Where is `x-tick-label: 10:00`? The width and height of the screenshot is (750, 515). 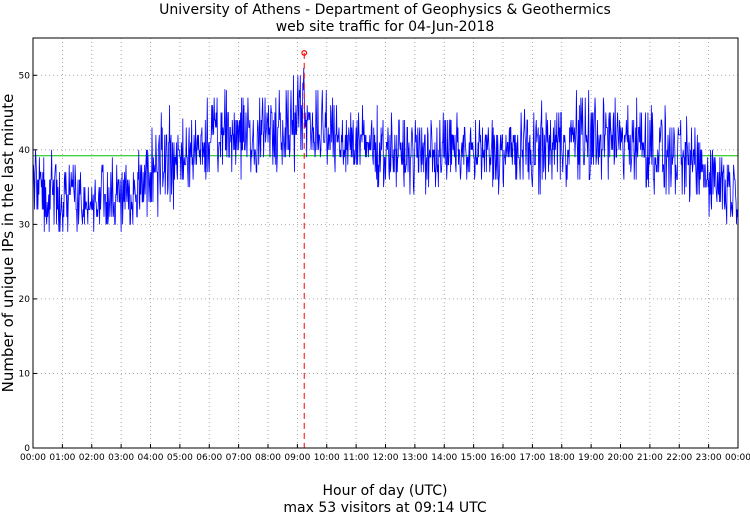 x-tick-label: 10:00 is located at coordinates (327, 458).